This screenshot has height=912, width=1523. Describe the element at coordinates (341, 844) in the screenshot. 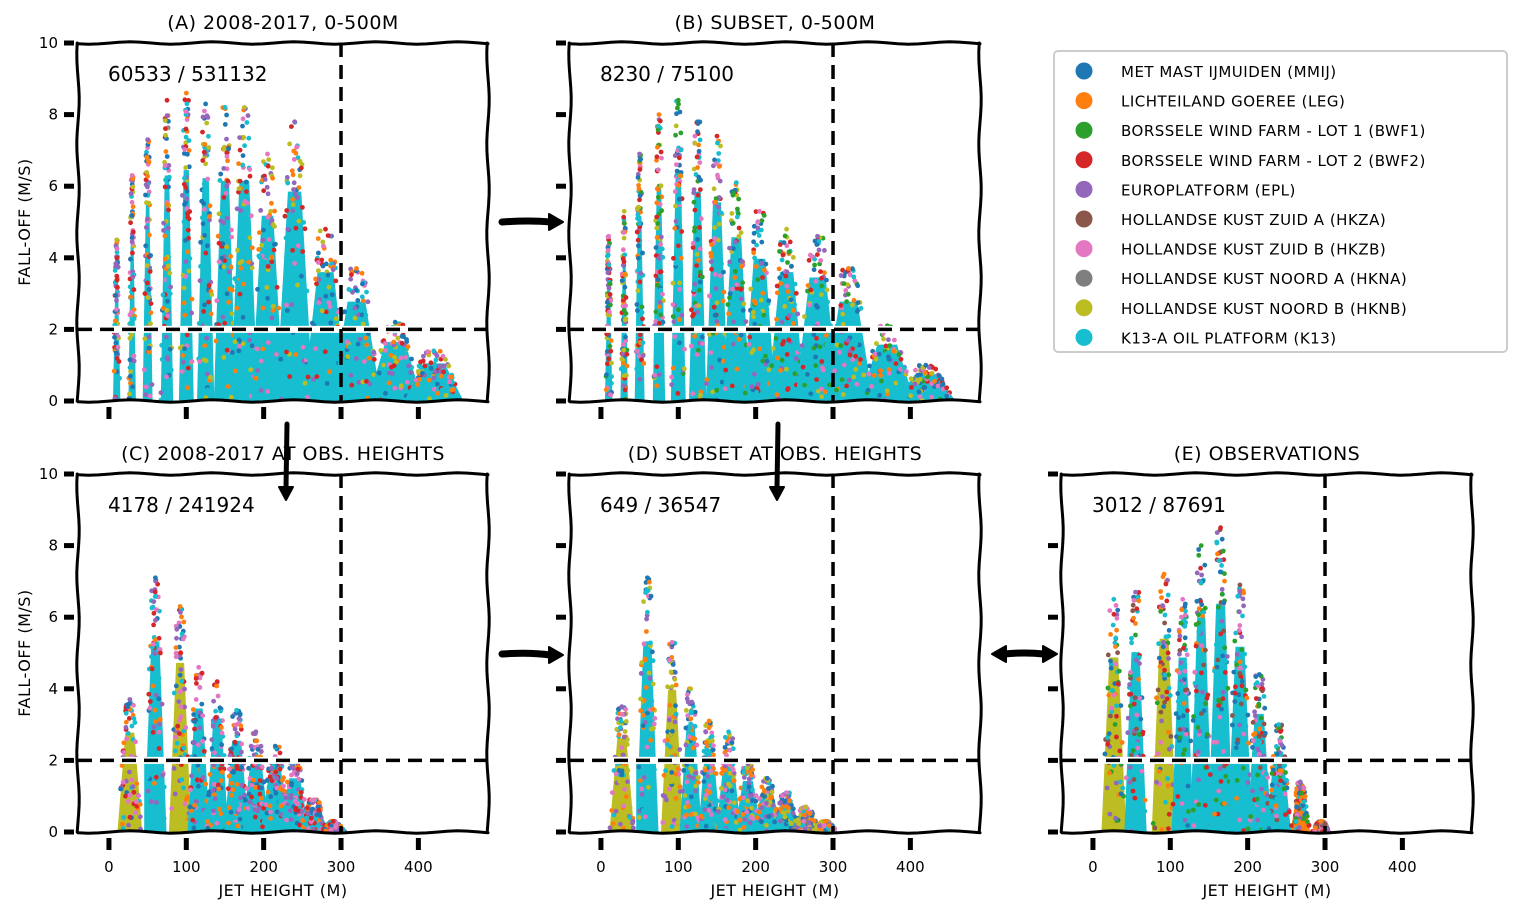

I see `x-tick` at that location.